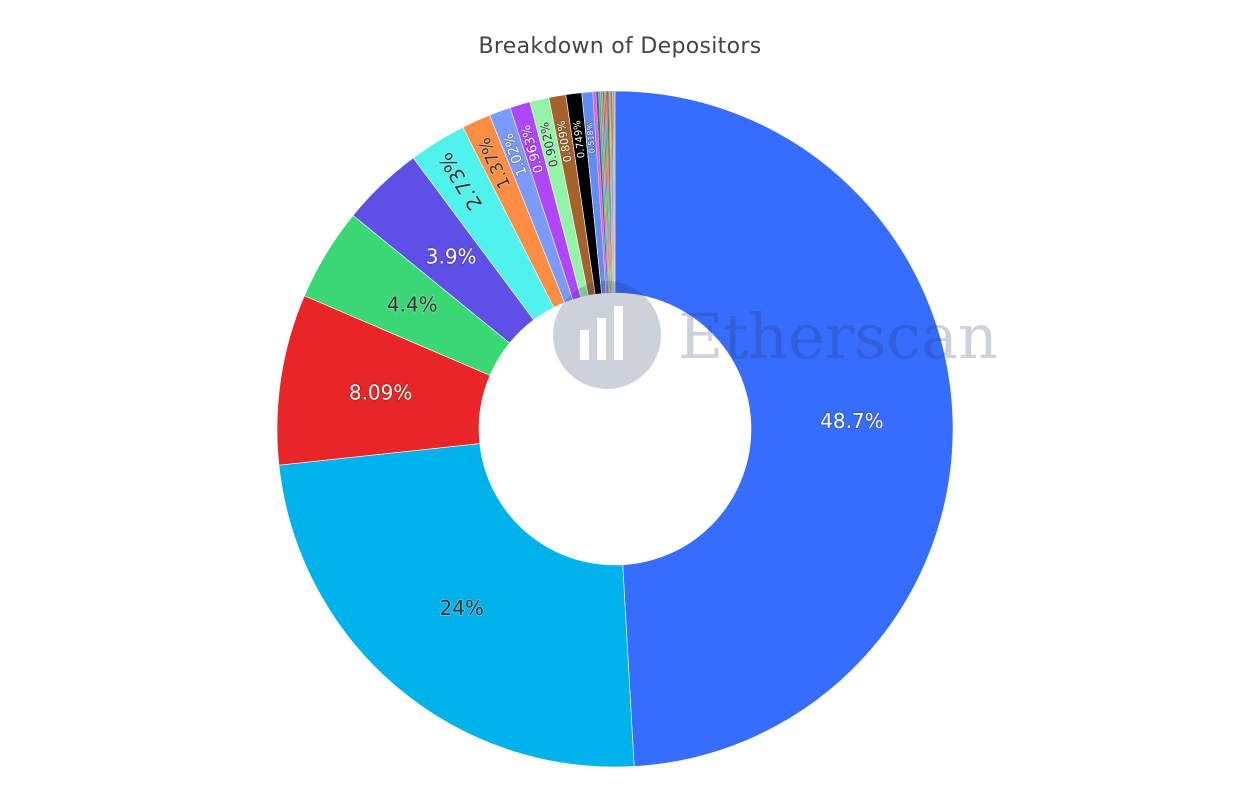 Image resolution: width=1240 pixels, height=798 pixels. Describe the element at coordinates (620, 46) in the screenshot. I see `chart-title: Breakdown of Depositors` at that location.